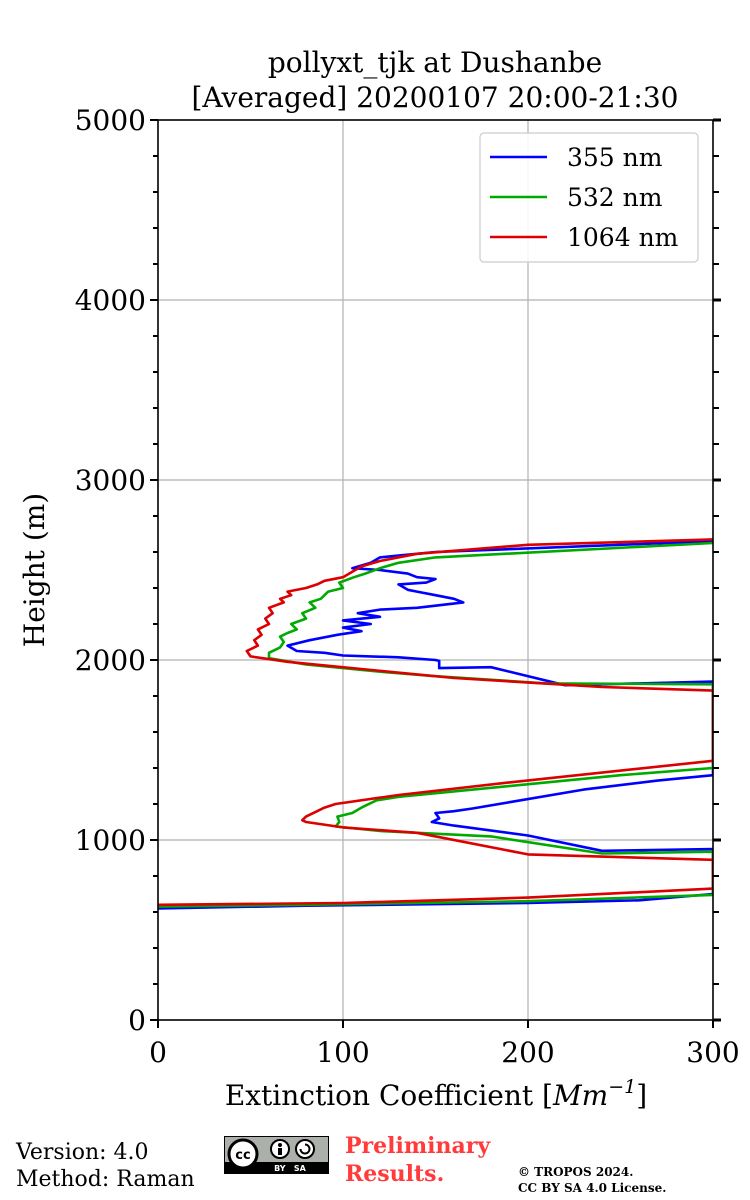  Describe the element at coordinates (527, 1052) in the screenshot. I see `x-tick-label: 200` at that location.